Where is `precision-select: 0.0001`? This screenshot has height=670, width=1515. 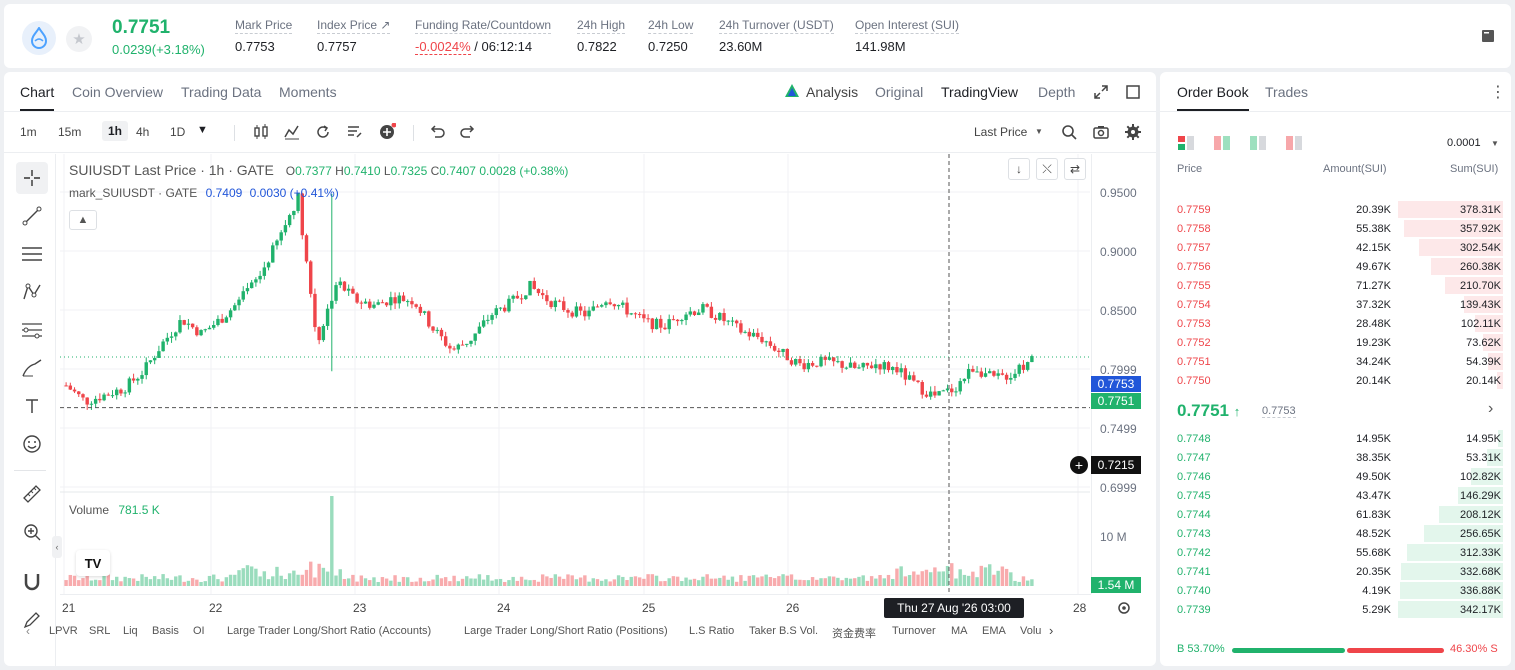 precision-select: 0.0001 is located at coordinates (1464, 143).